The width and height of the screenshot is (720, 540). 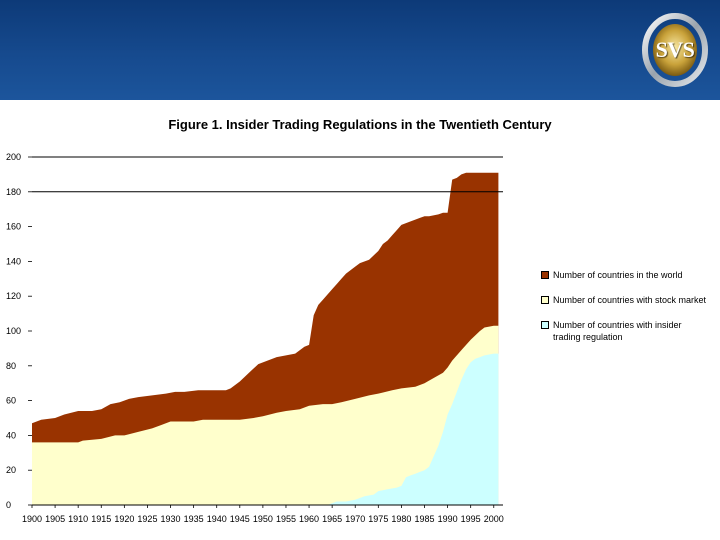 I want to click on x-tick-label-1985: 1985, so click(x=424, y=519).